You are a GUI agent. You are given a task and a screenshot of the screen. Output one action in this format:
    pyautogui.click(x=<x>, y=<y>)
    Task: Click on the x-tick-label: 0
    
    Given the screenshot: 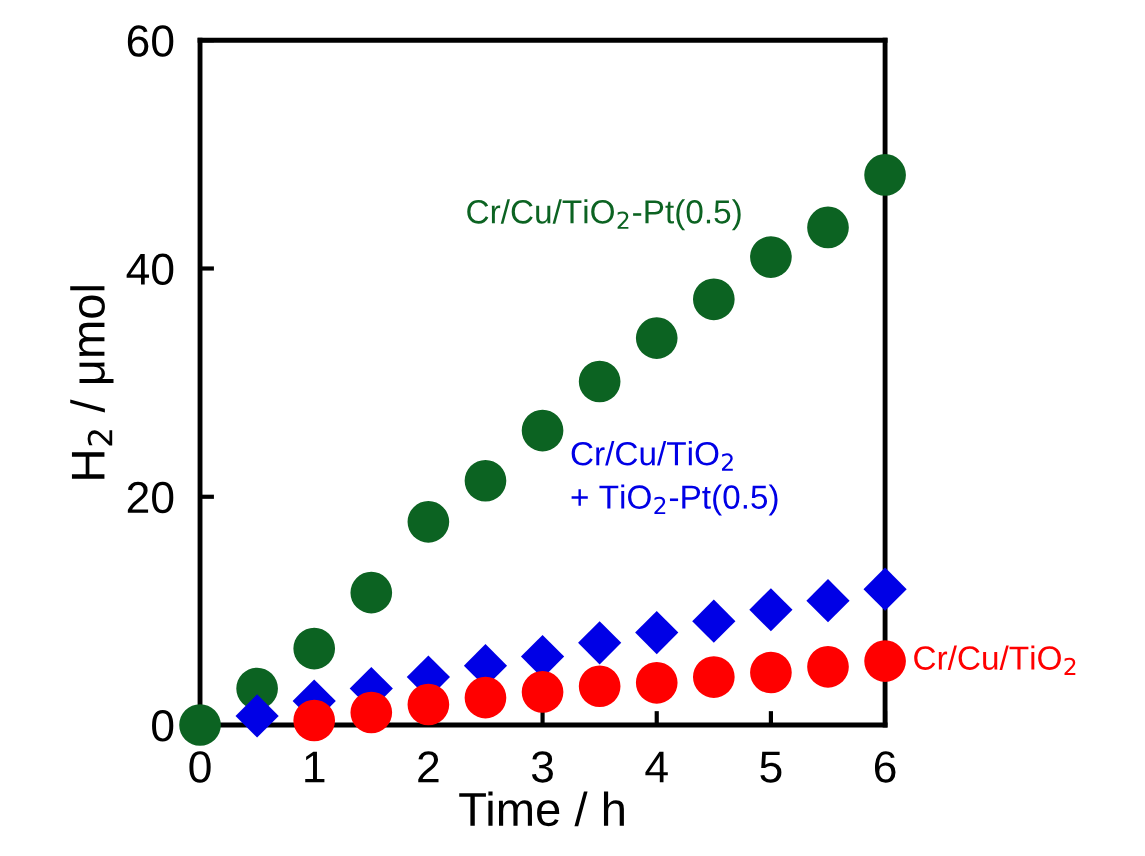 What is the action you would take?
    pyautogui.click(x=200, y=767)
    